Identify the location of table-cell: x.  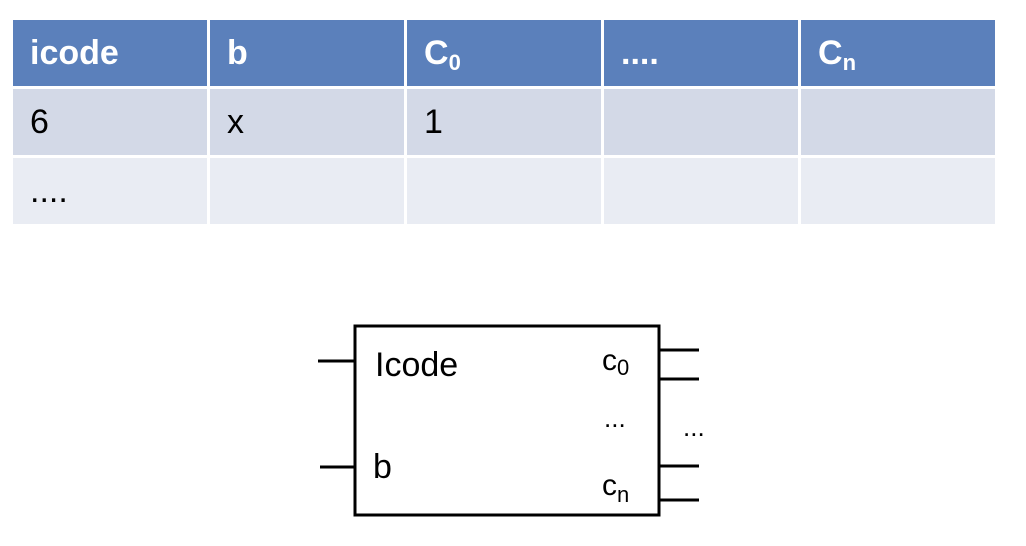
(307, 122).